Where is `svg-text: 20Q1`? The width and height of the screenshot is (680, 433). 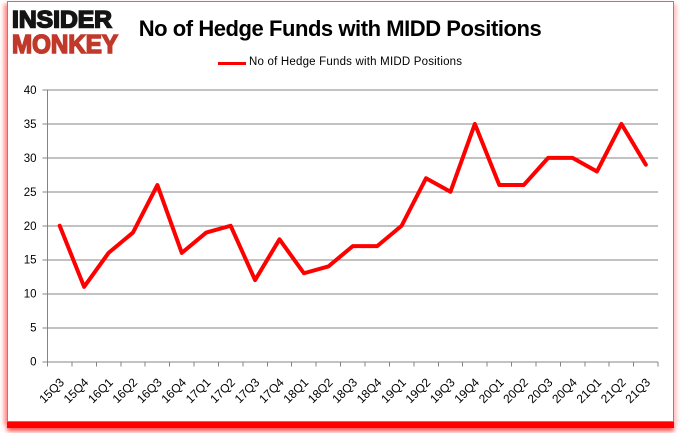
svg-text: 20Q1 is located at coordinates (491, 390).